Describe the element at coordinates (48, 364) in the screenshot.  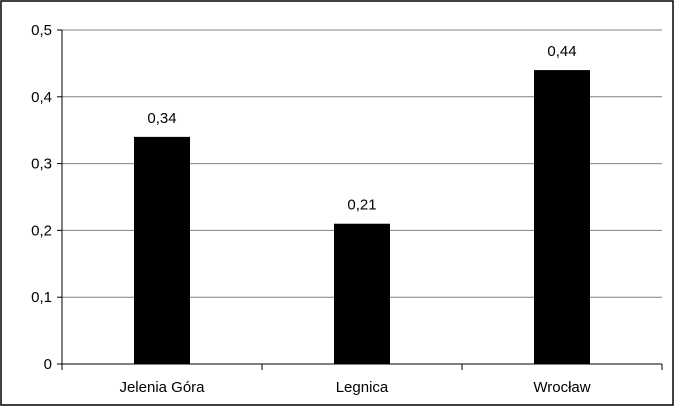
I see `y-tick-label: 0` at that location.